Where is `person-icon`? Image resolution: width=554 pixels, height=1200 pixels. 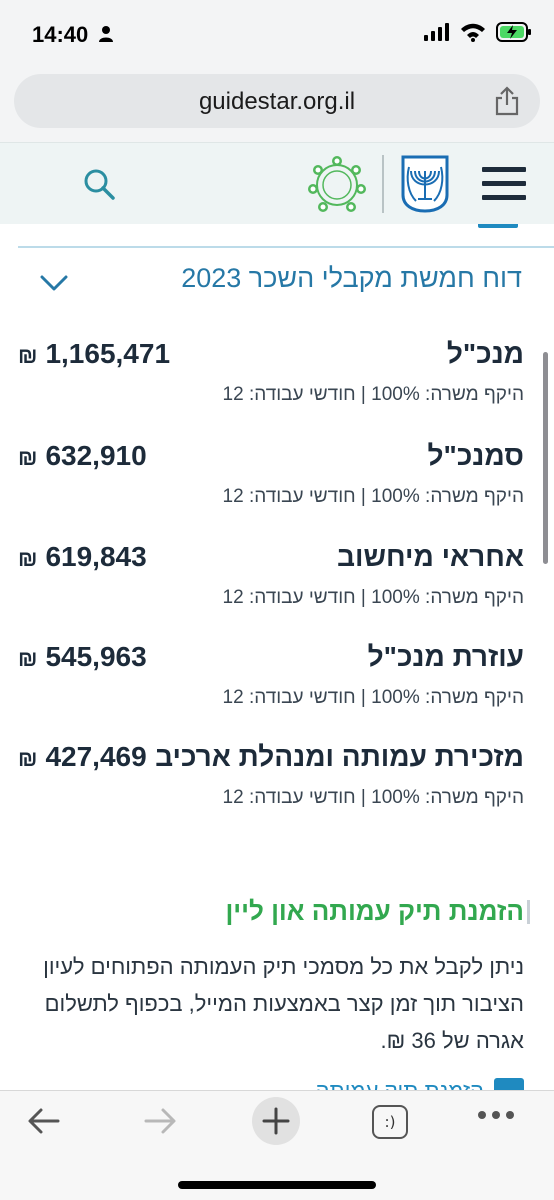 person-icon is located at coordinates (106, 34).